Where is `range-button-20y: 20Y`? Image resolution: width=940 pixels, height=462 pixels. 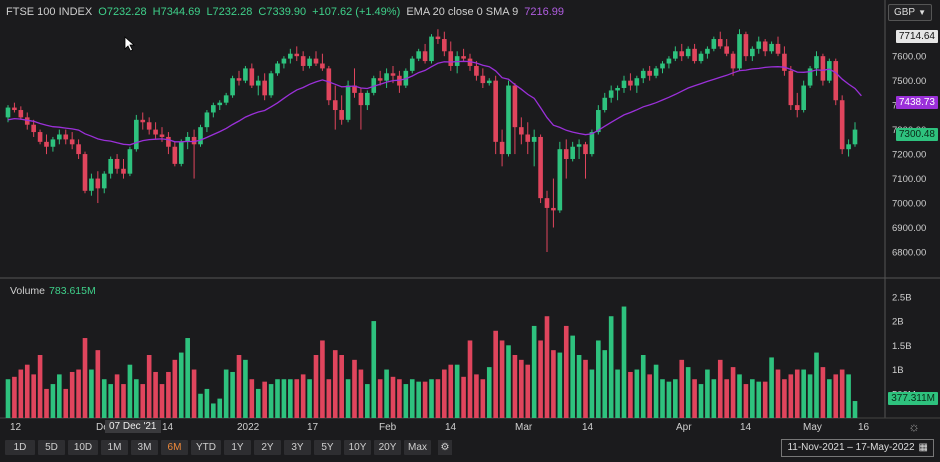
range-button-20y: 20Y is located at coordinates (387, 447).